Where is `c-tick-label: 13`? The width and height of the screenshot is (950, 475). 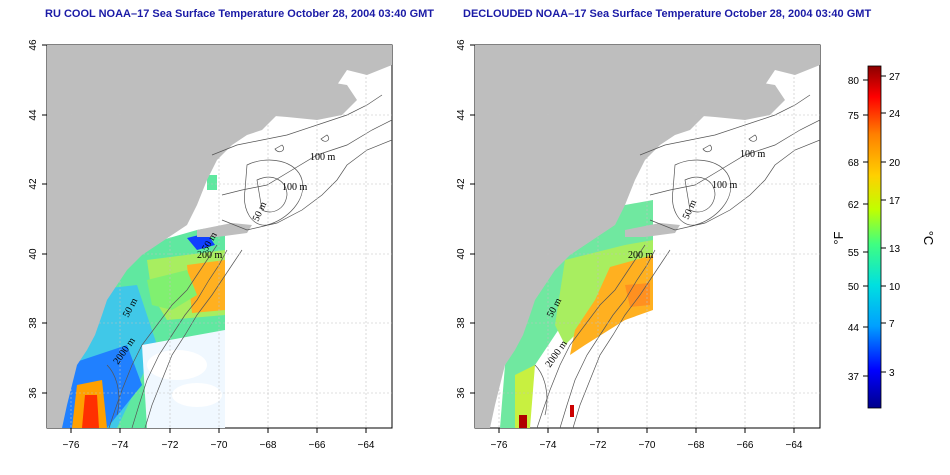
c-tick-label: 13 is located at coordinates (895, 249).